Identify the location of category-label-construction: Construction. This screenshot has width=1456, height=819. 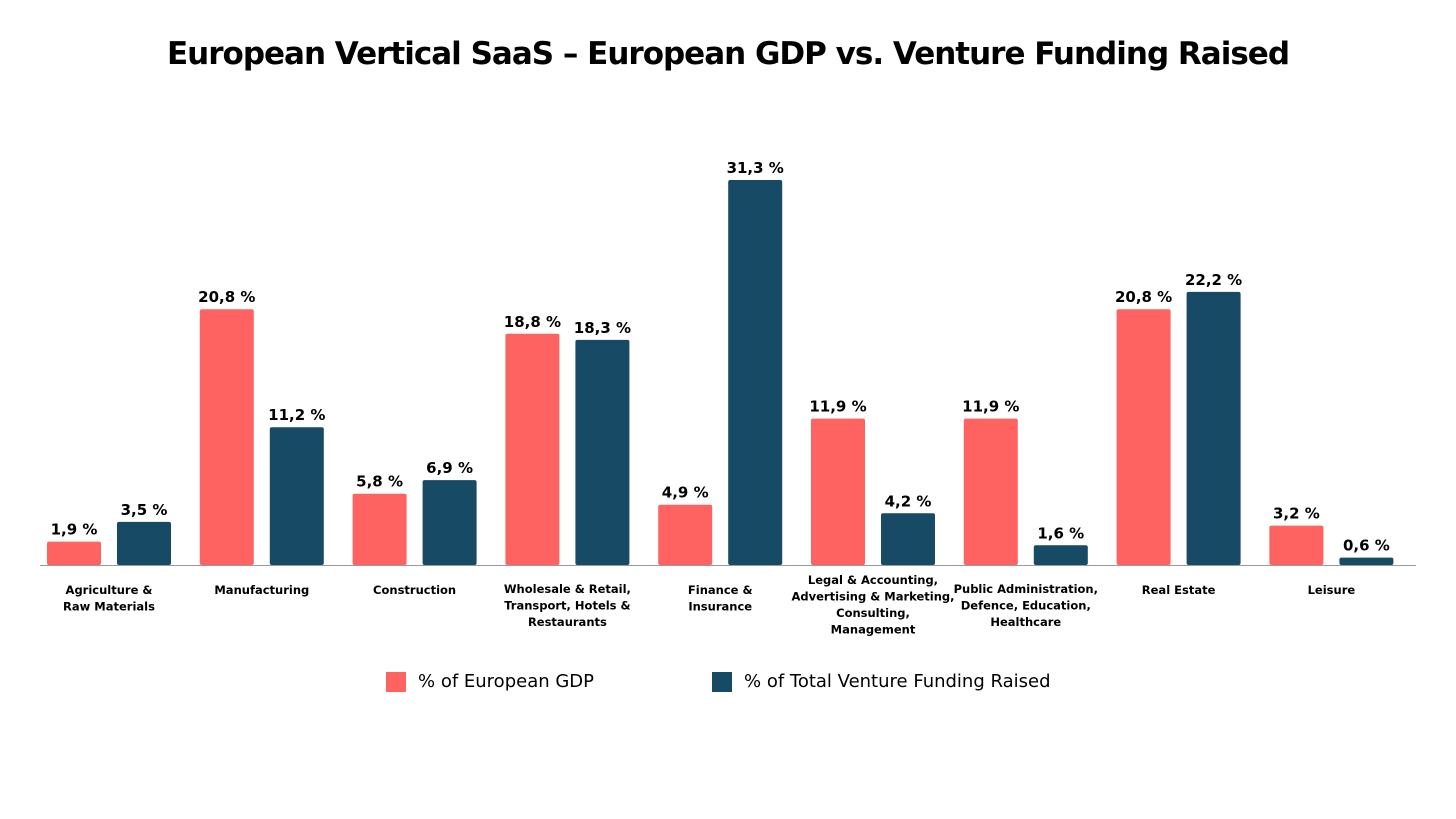
(414, 590).